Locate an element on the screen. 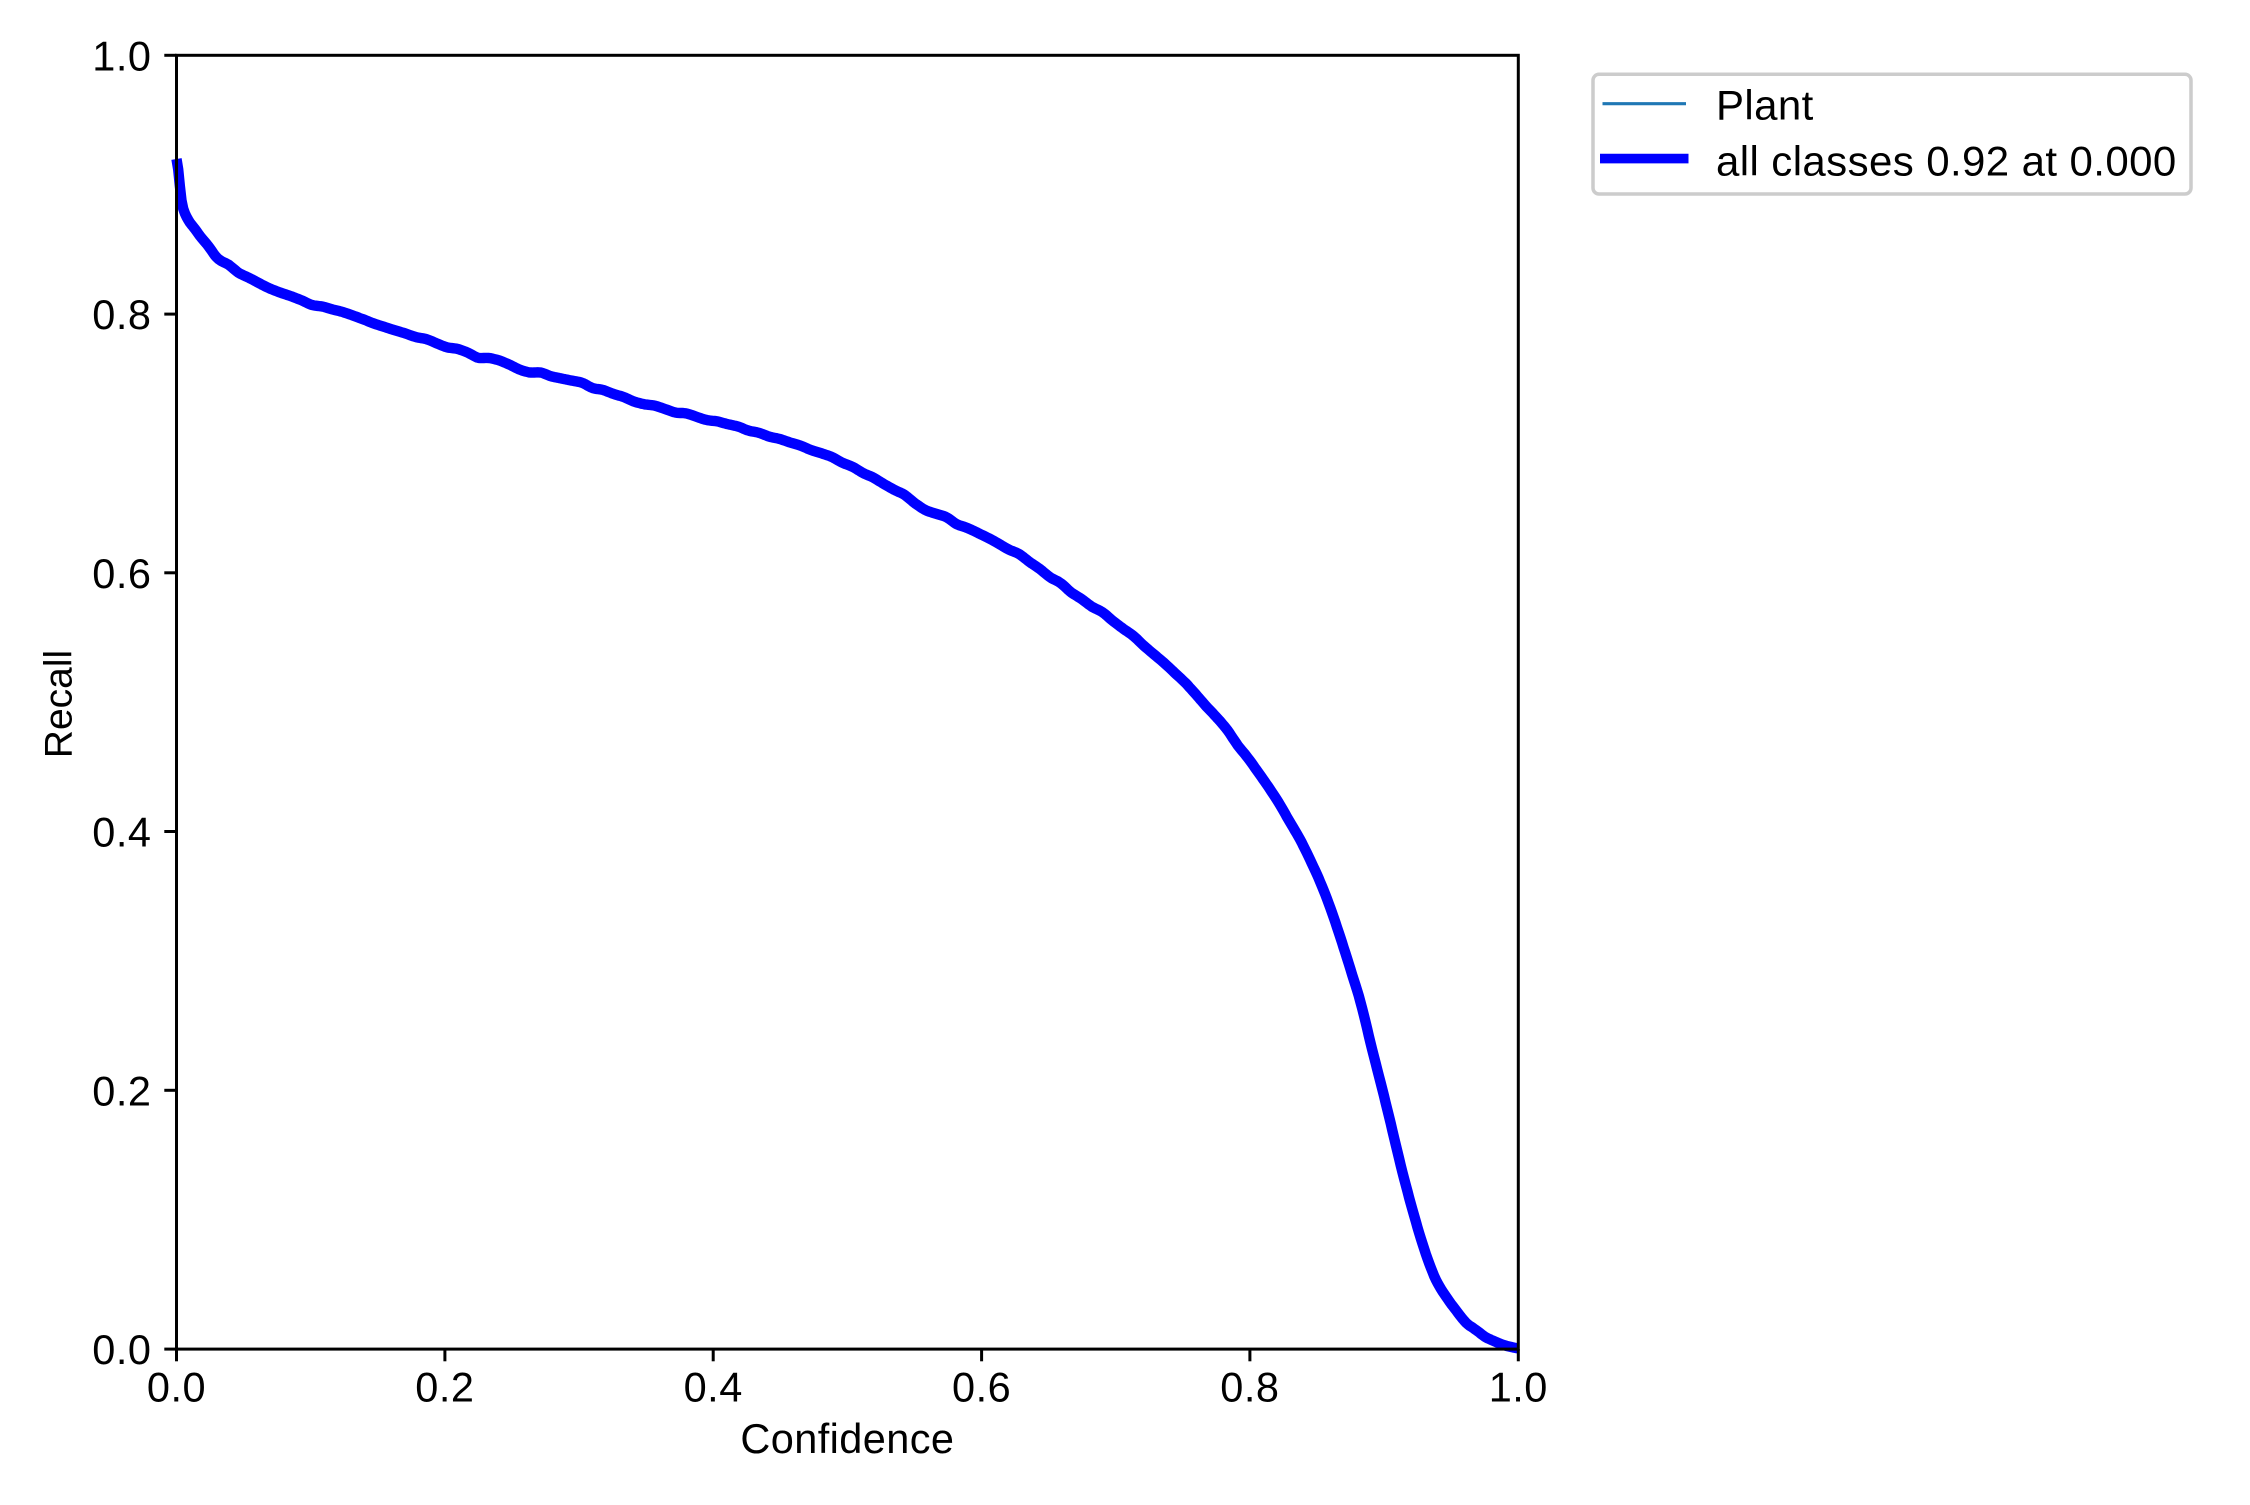  svg-text: Plant is located at coordinates (1765, 105).